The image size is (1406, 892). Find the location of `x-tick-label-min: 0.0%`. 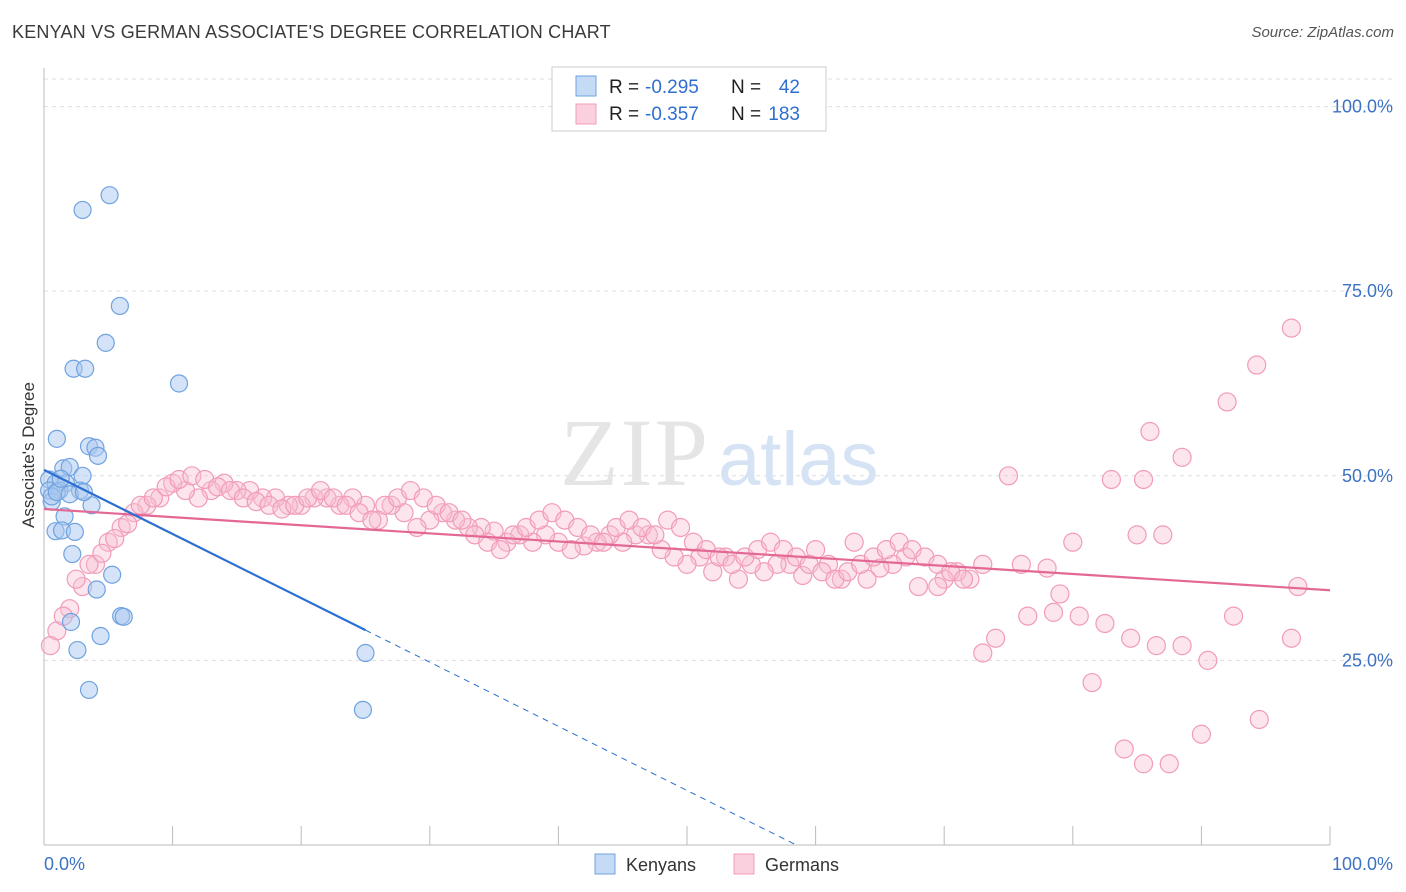

x-tick-label-min: 0.0% is located at coordinates (64, 864).